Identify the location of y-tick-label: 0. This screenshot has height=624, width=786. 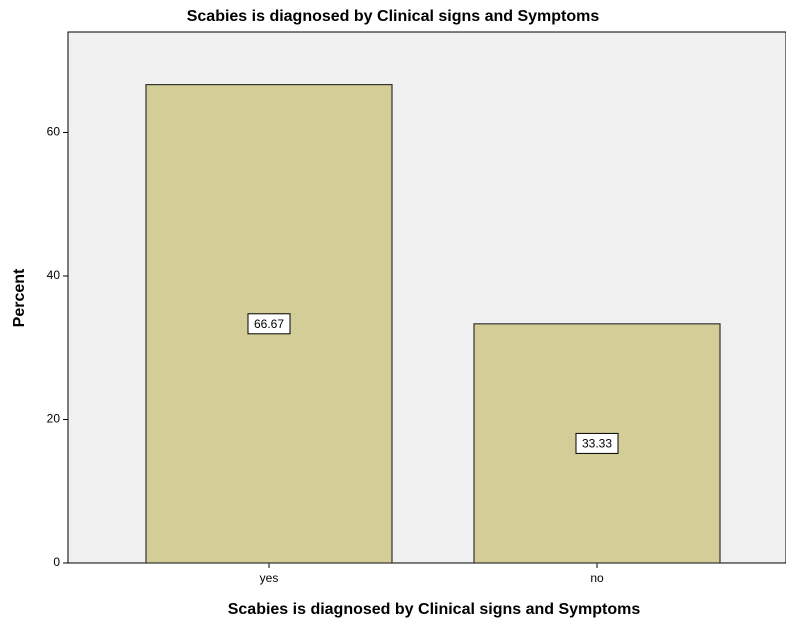
(56, 562).